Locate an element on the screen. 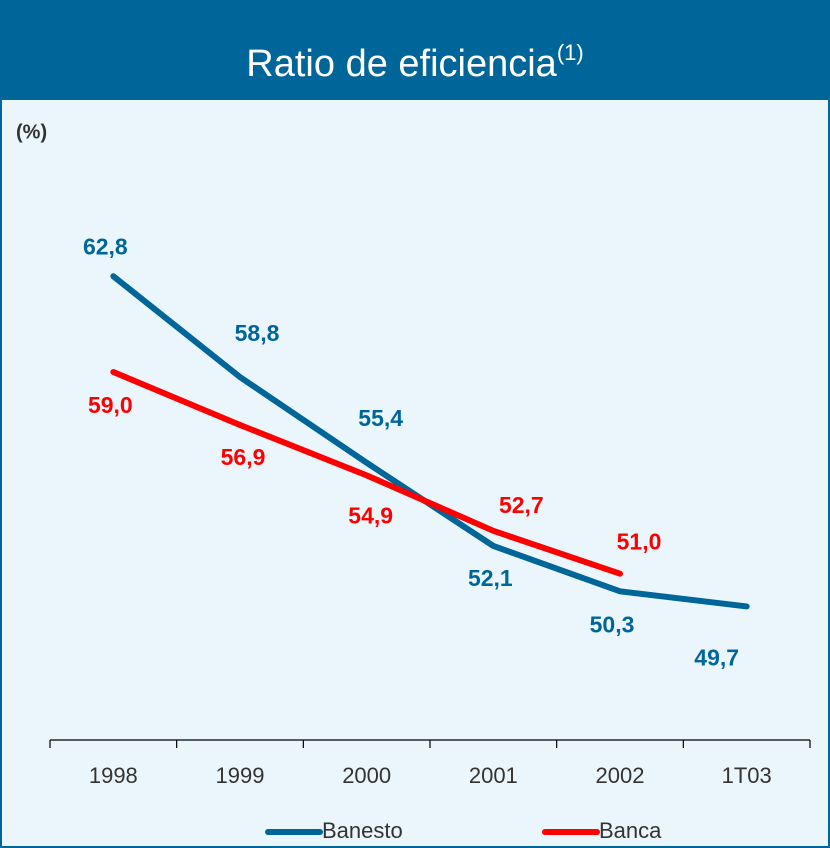 The width and height of the screenshot is (830, 848). legend-label: Banca is located at coordinates (630, 830).